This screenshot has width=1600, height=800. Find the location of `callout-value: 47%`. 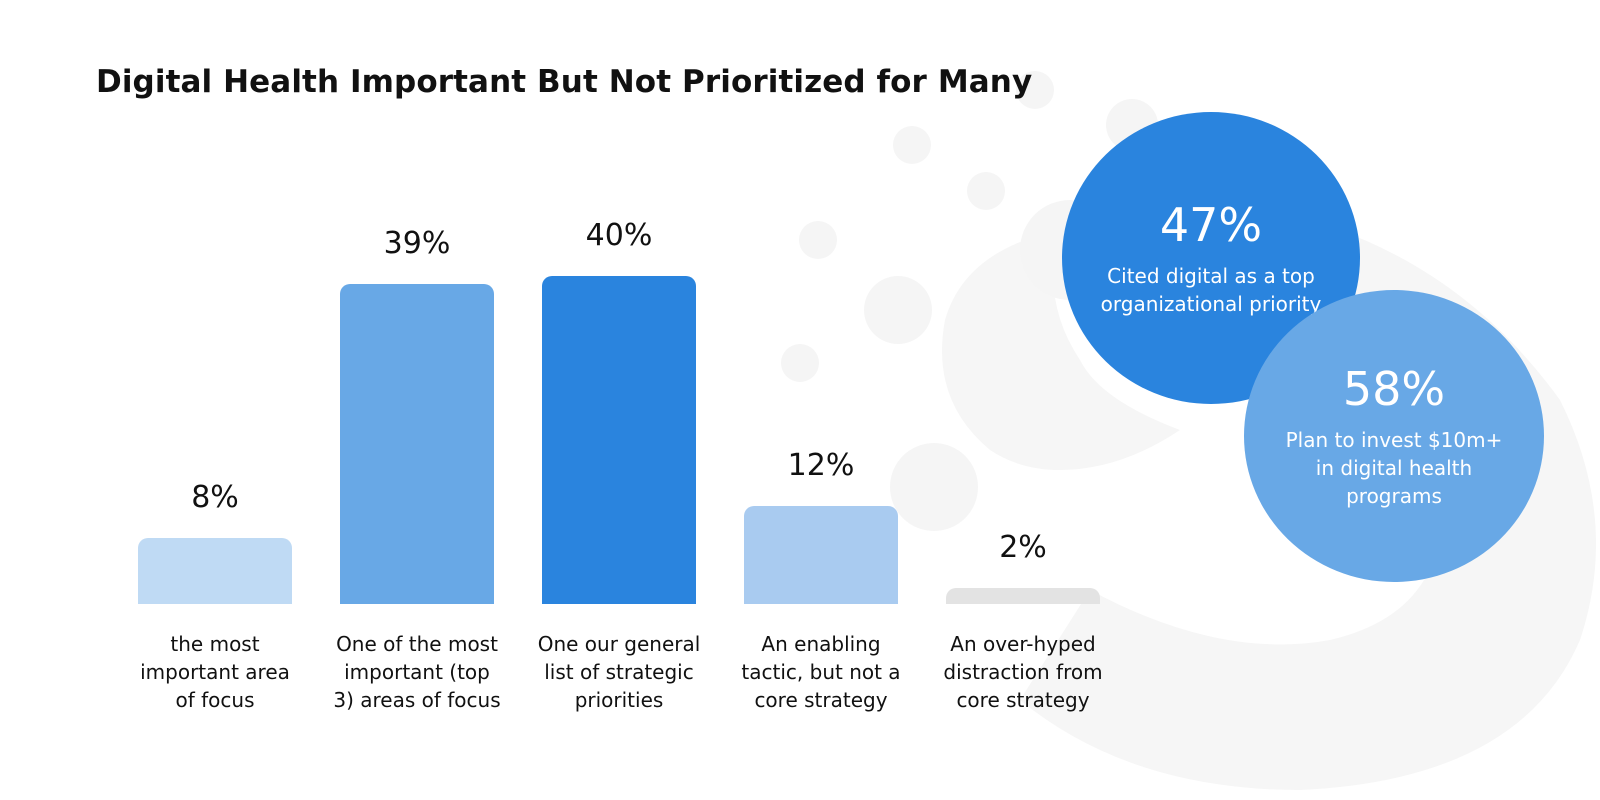

callout-value: 47% is located at coordinates (1211, 225).